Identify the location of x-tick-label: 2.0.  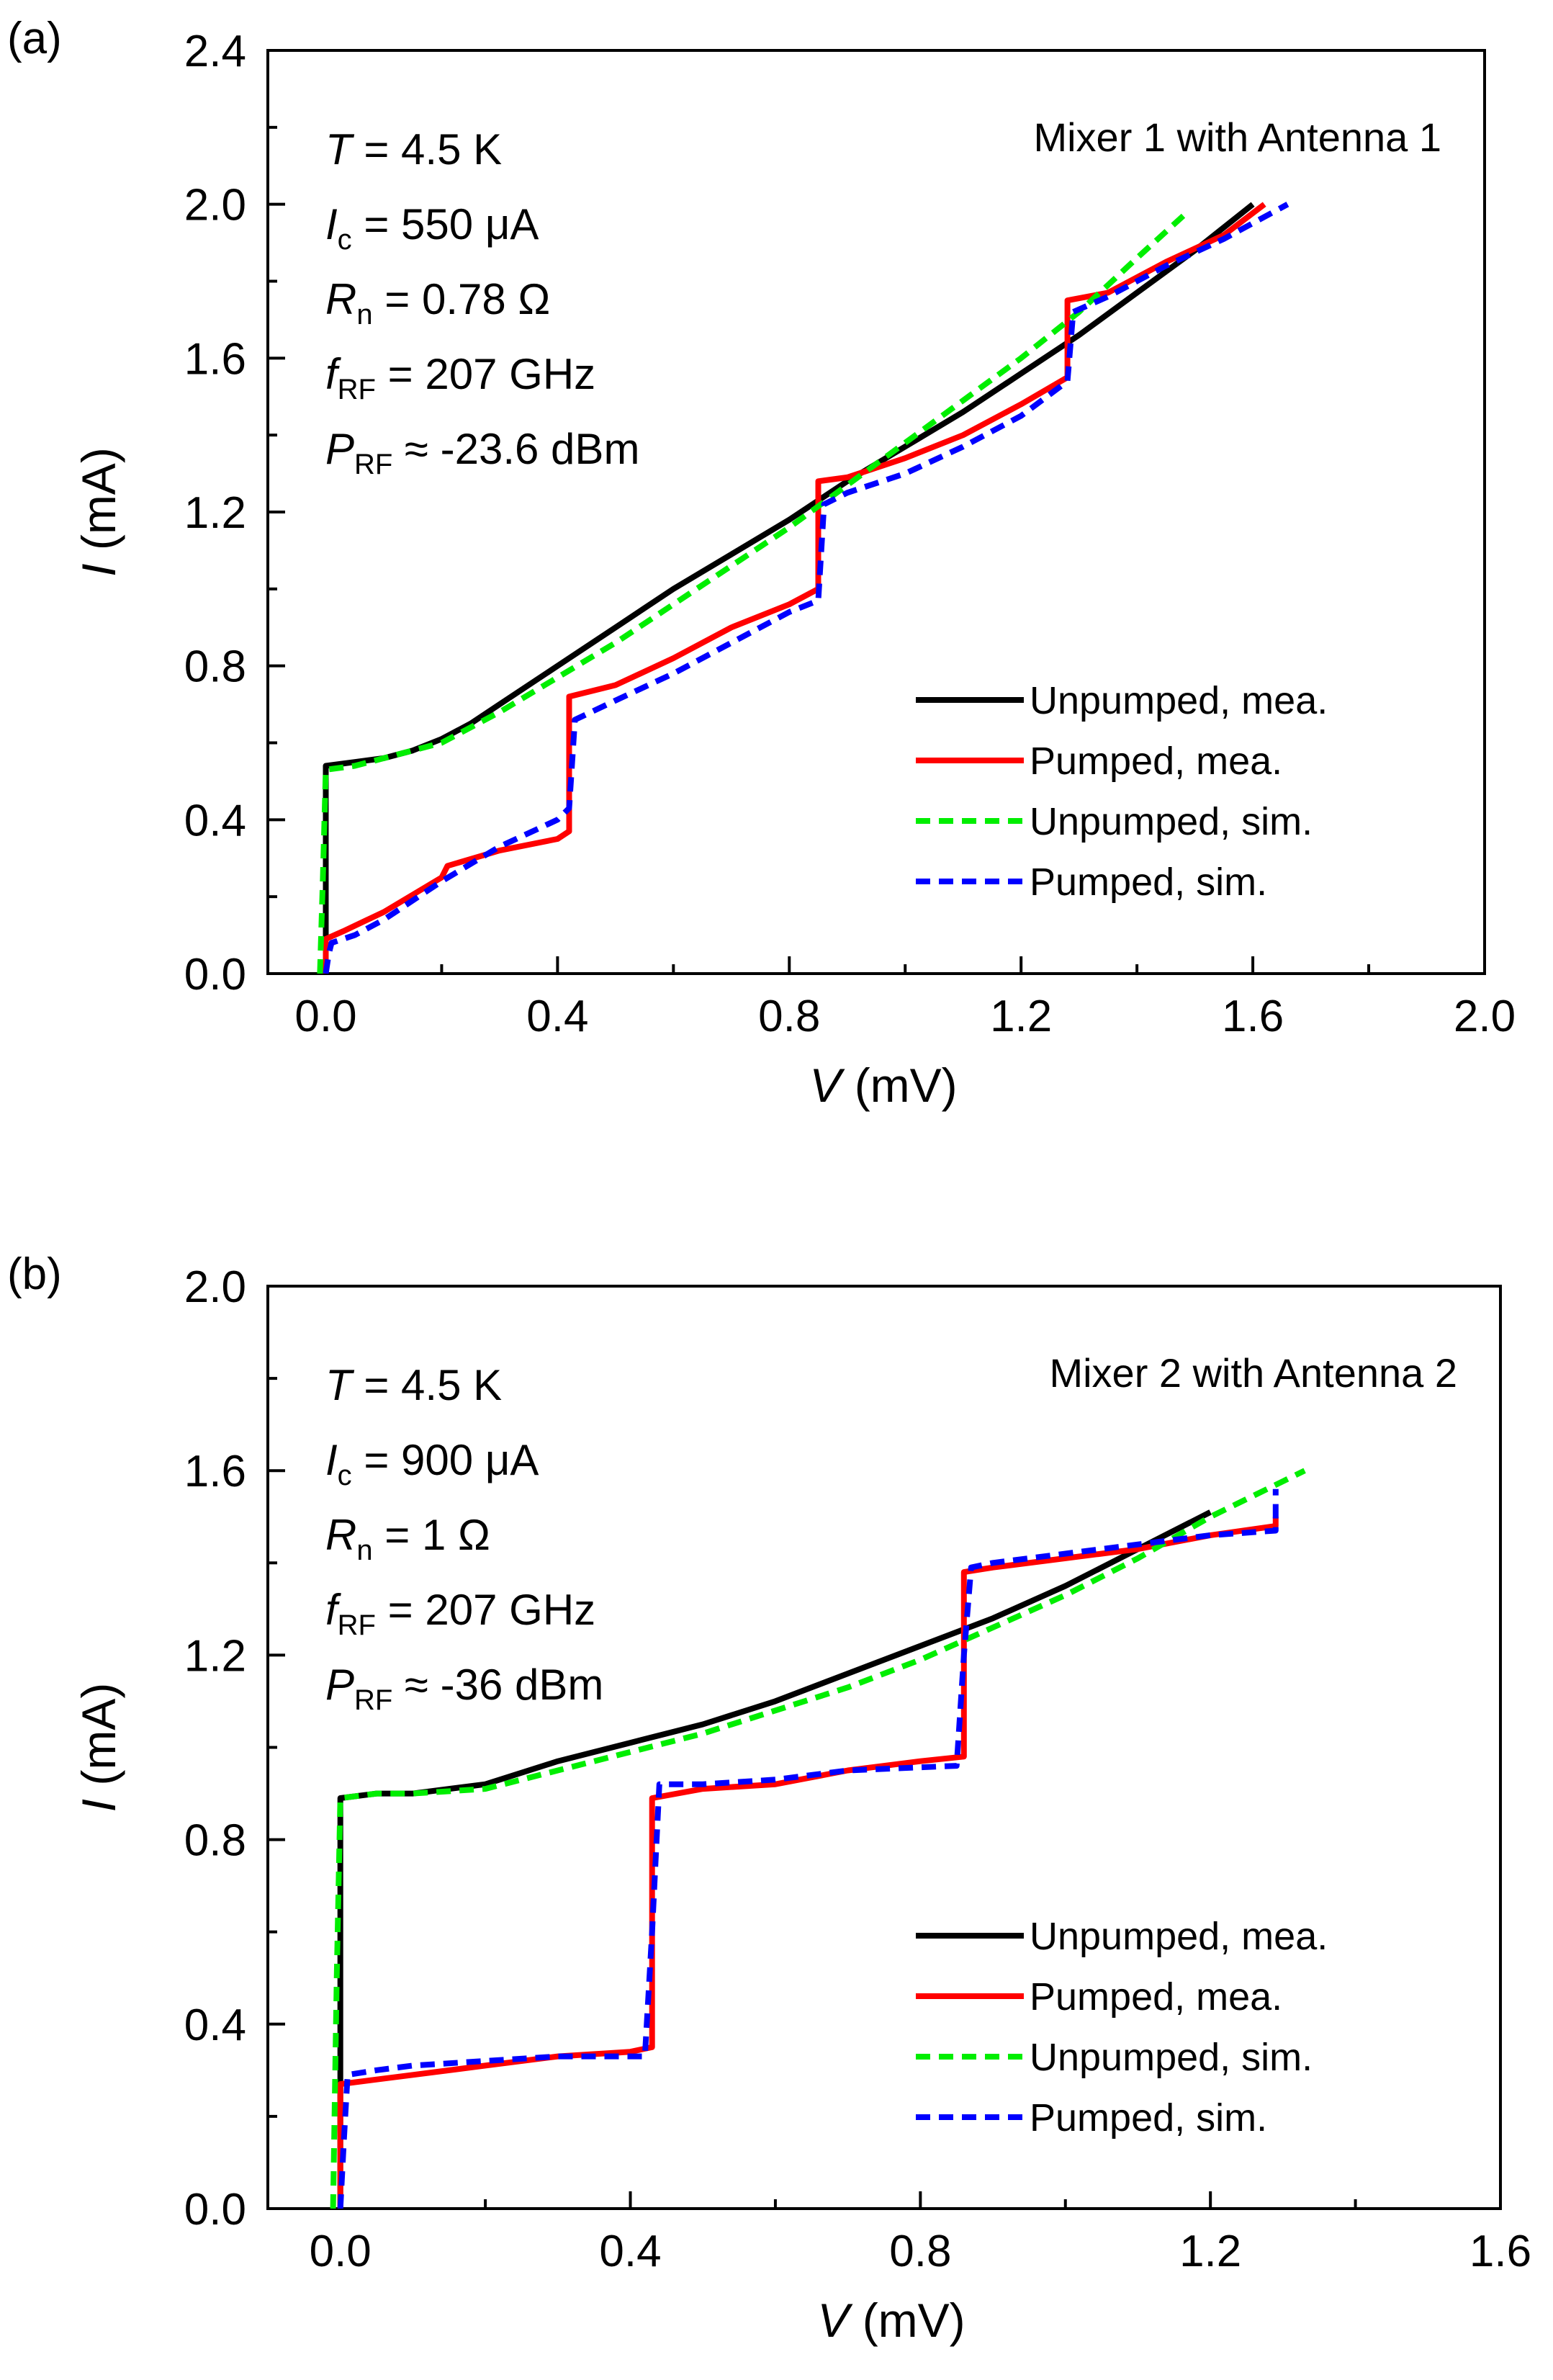
(1485, 1016).